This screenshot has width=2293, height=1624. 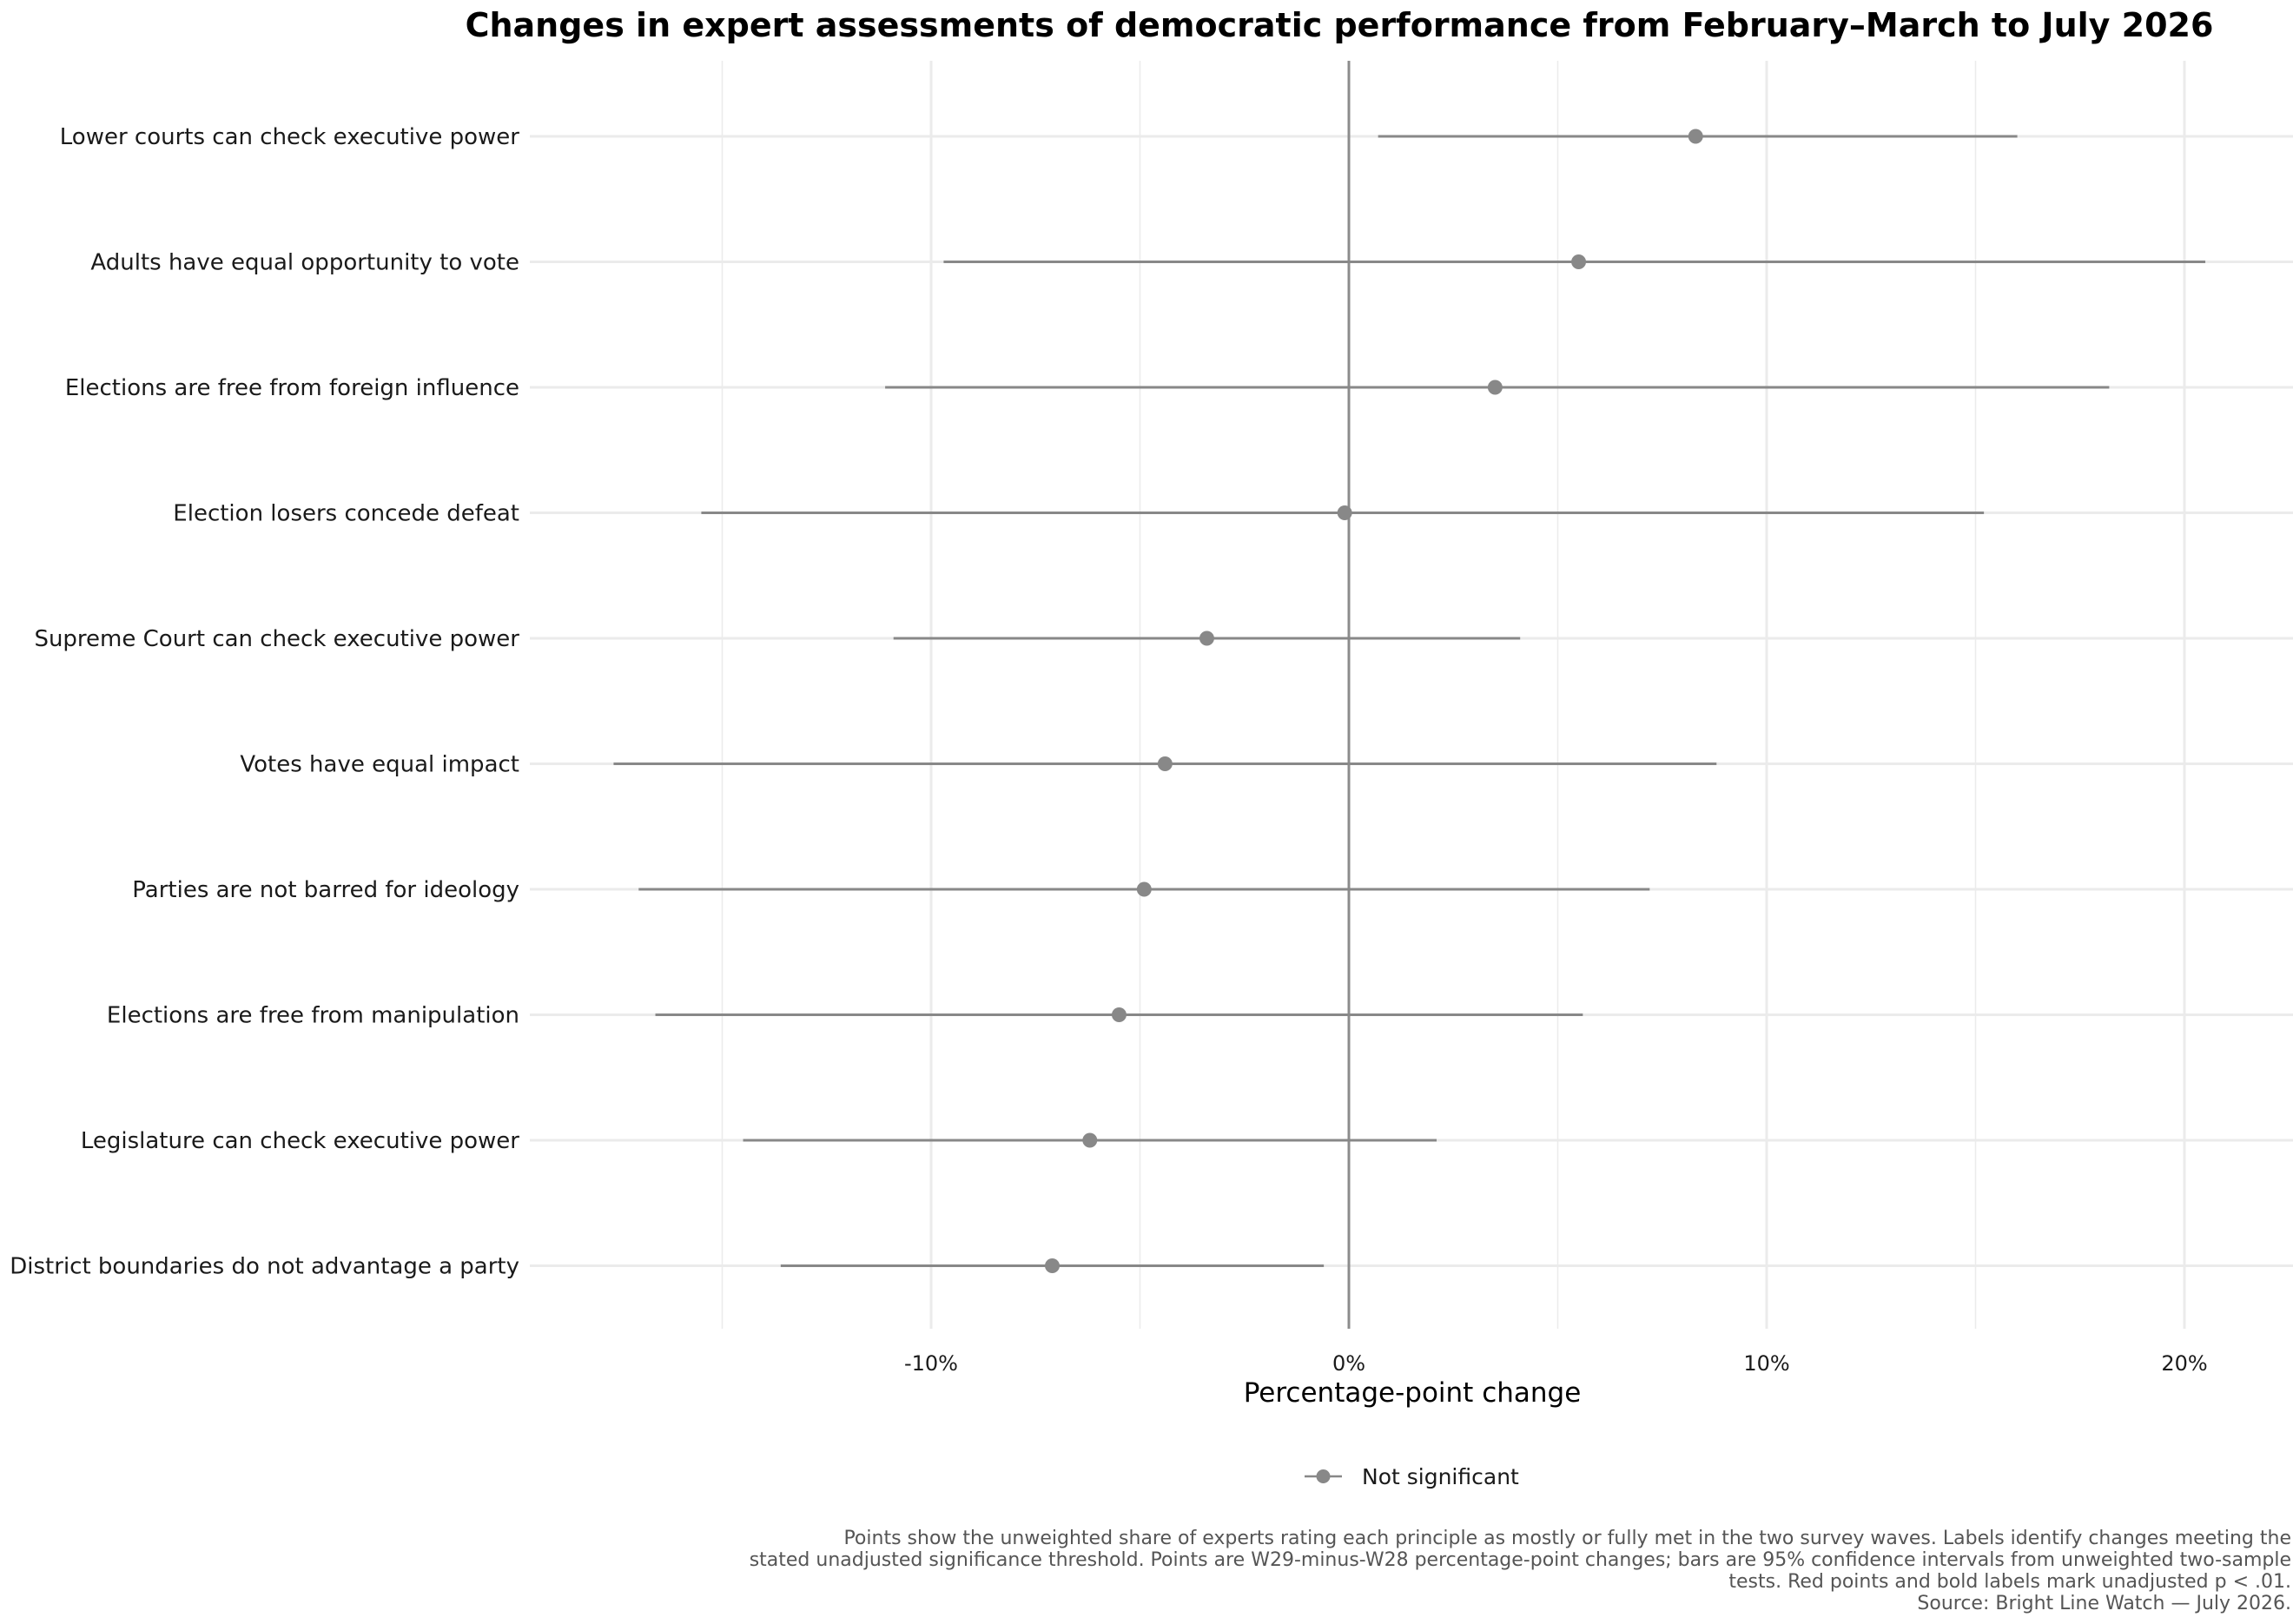 I want to click on x-axis-ticks: -10% 0% 10% 20%, so click(x=1556, y=1363).